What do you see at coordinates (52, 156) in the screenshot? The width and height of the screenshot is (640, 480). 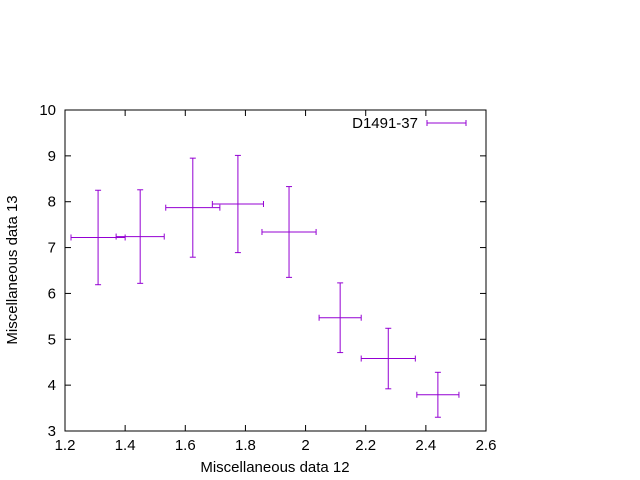 I see `y-tick-label: 9` at bounding box center [52, 156].